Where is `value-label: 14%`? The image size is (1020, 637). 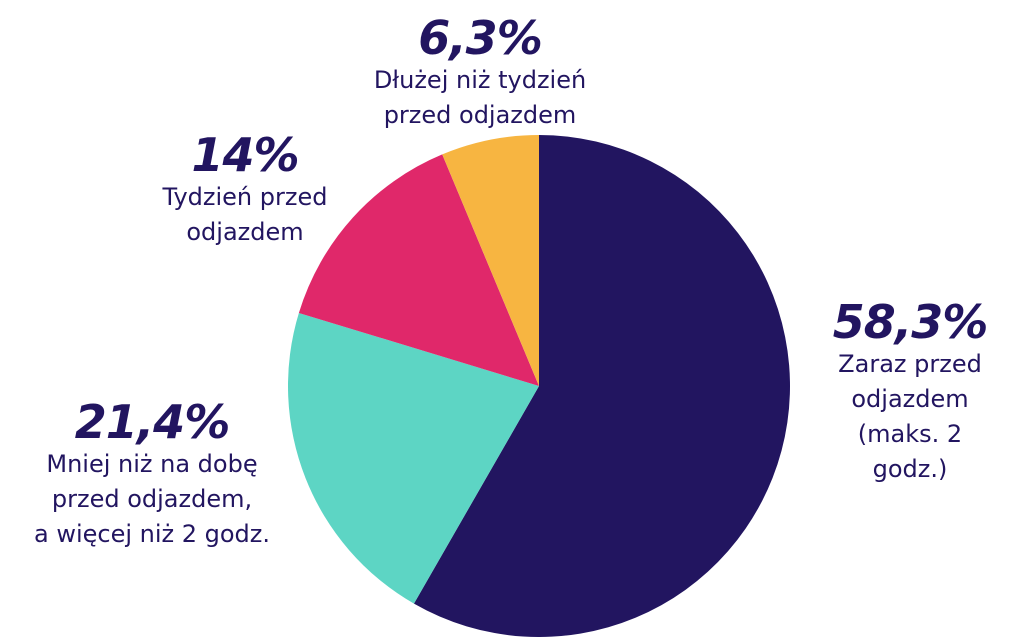
value-label: 14% is located at coordinates (245, 155).